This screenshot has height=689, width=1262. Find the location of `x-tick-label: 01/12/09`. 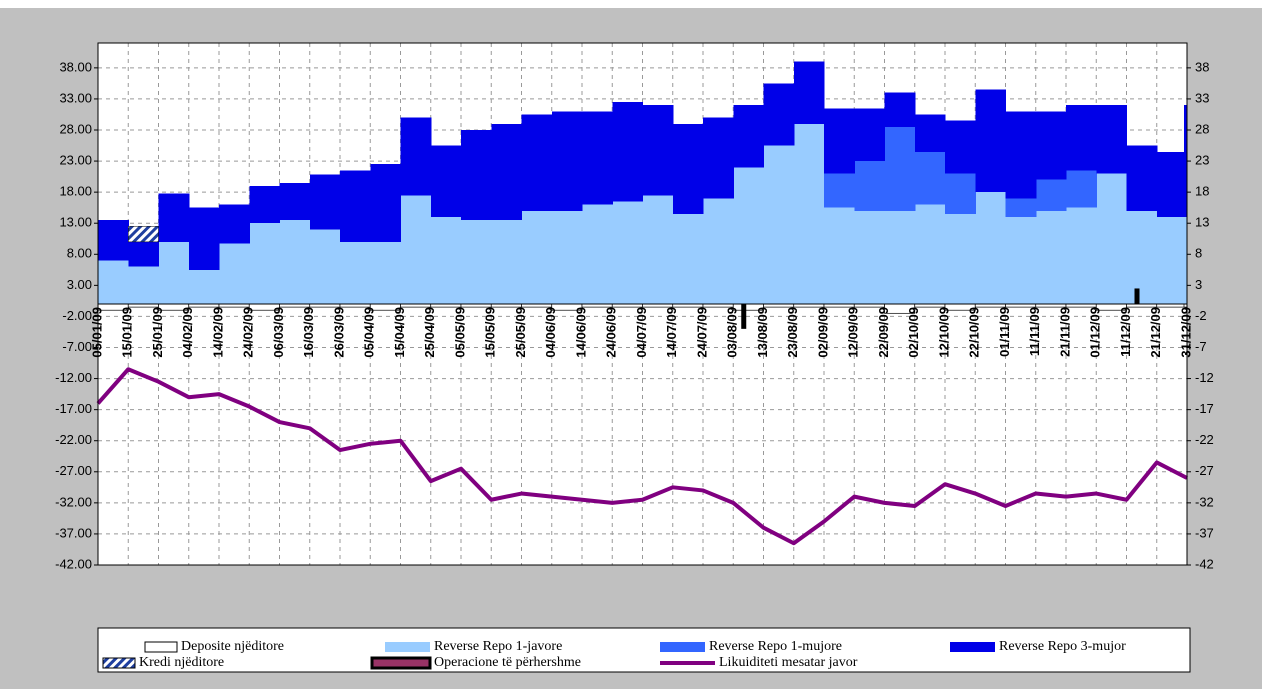

x-tick-label: 01/12/09 is located at coordinates (1095, 332).